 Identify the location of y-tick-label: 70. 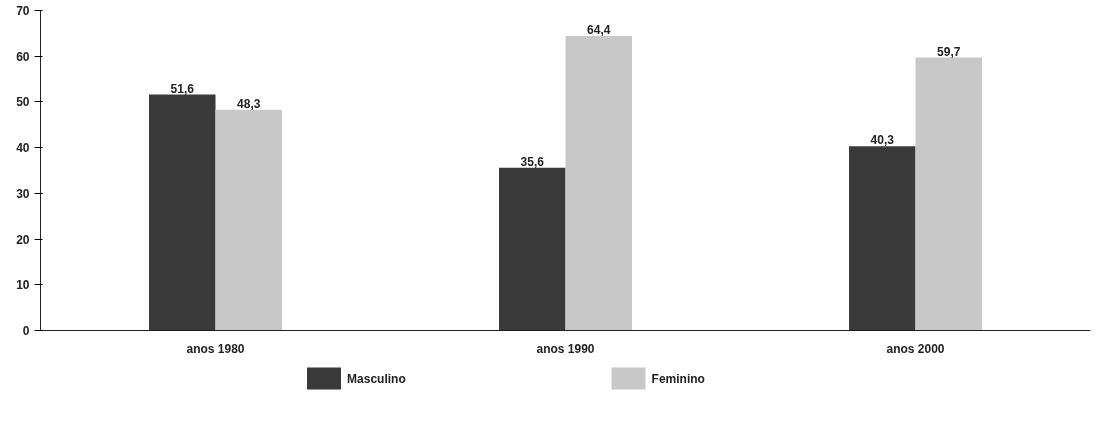
(23, 11).